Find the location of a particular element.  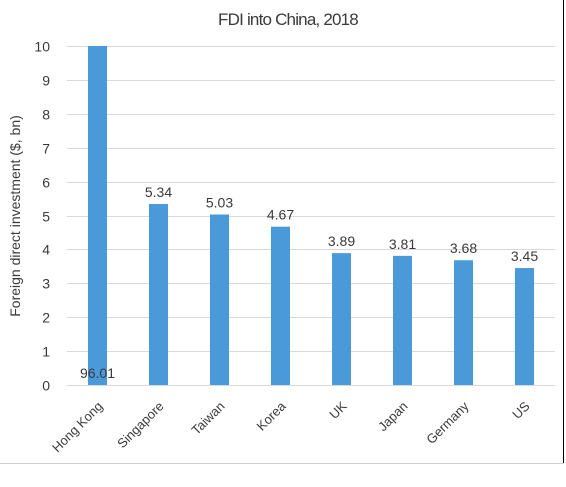

data-label: 3.81 is located at coordinates (402, 244).